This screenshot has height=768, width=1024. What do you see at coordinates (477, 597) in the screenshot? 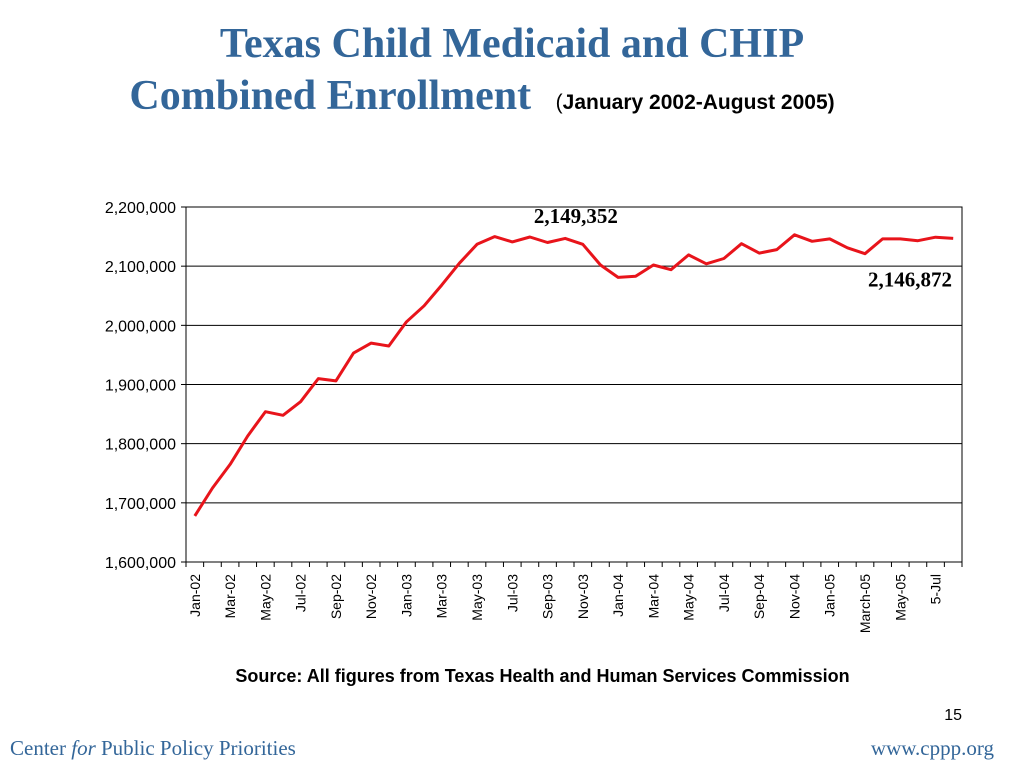
I see `x-tick-label: May-03` at bounding box center [477, 597].